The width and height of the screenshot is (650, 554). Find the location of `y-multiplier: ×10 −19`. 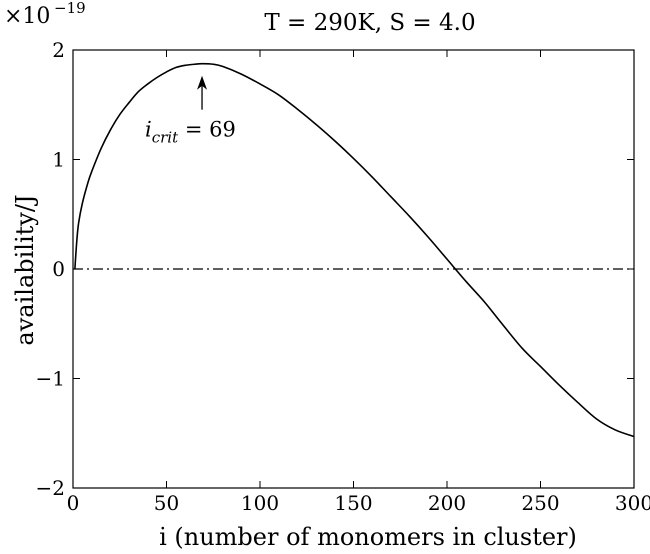

y-multiplier: ×10 −19 is located at coordinates (45, 14).